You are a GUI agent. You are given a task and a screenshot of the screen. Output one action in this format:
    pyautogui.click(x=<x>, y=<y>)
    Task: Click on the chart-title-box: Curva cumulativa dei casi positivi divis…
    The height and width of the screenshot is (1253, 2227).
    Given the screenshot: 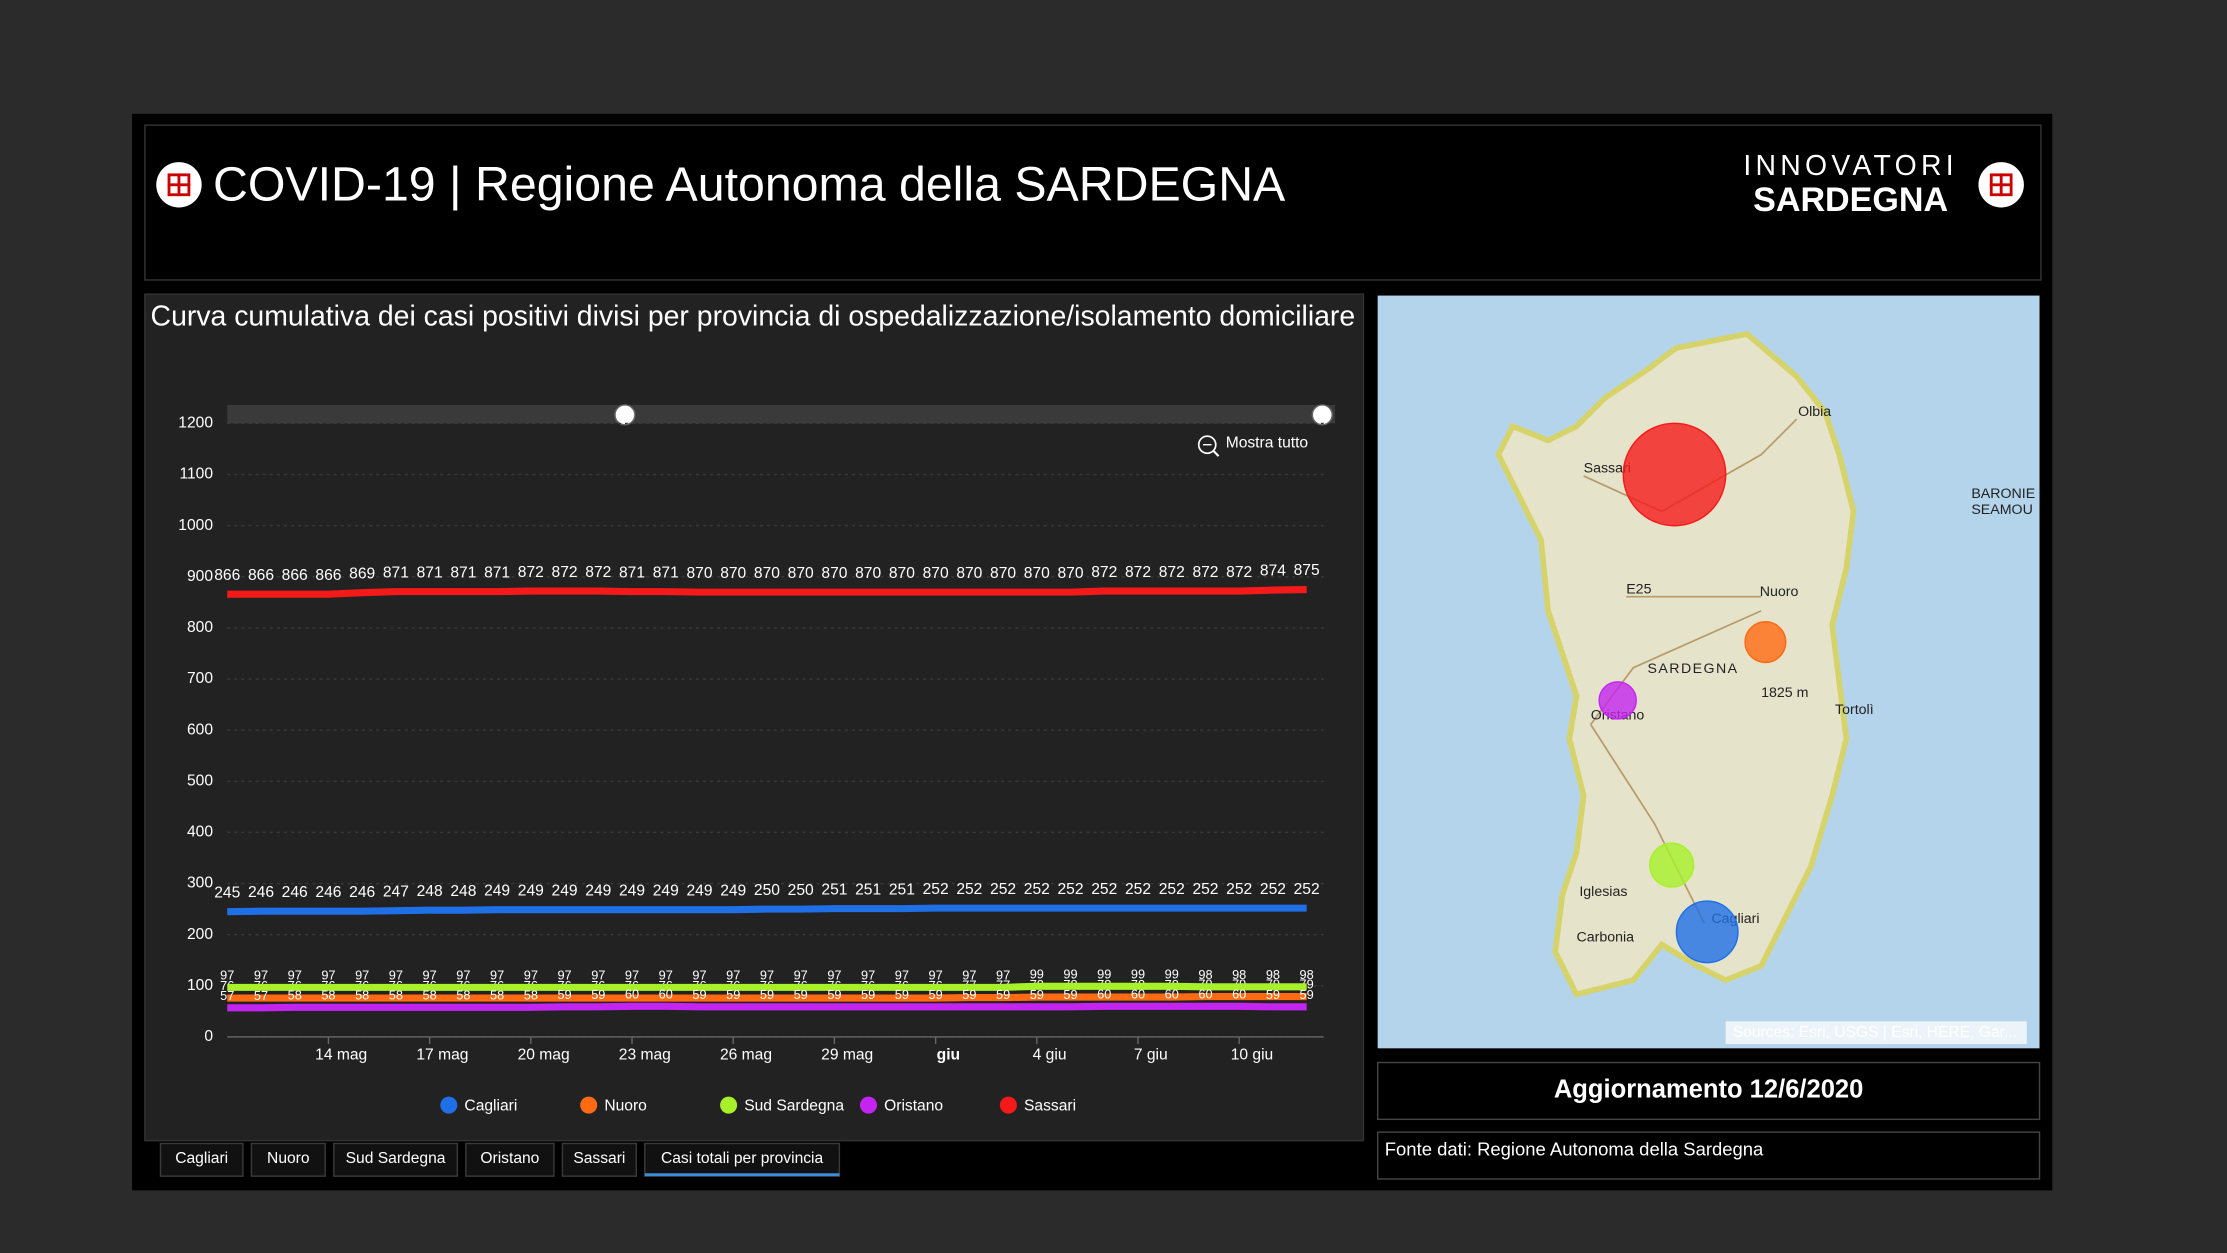 What is the action you would take?
    pyautogui.click(x=754, y=342)
    